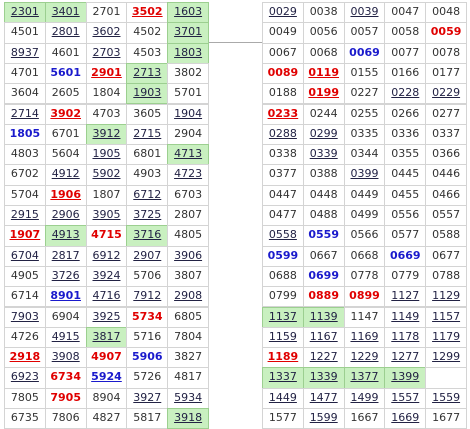 Image resolution: width=470 pixels, height=429 pixels. Describe the element at coordinates (188, 417) in the screenshot. I see `cell-number: 3918` at that location.